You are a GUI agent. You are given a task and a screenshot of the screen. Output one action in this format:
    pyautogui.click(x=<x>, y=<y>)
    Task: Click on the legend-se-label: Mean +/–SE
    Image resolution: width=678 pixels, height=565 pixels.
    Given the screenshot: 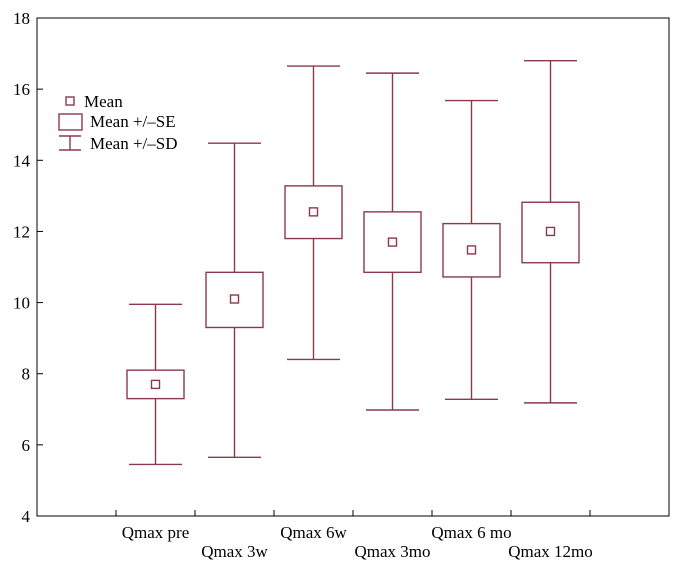 What is the action you would take?
    pyautogui.click(x=133, y=121)
    